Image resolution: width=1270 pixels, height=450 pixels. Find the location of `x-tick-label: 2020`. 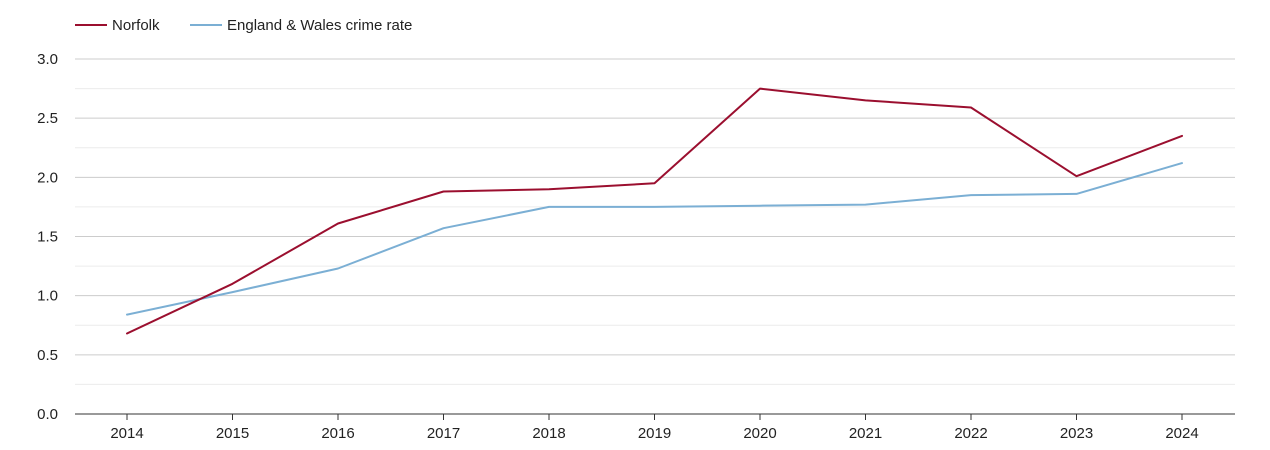

x-tick-label: 2020 is located at coordinates (759, 433).